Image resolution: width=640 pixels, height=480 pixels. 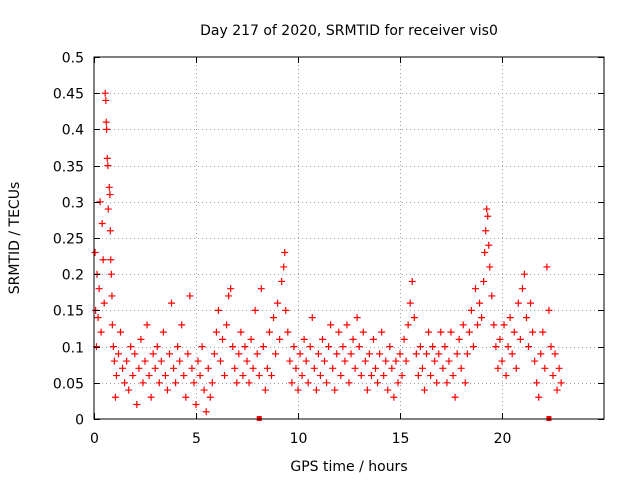 I want to click on y-tick-label: 0.15, so click(x=68, y=312).